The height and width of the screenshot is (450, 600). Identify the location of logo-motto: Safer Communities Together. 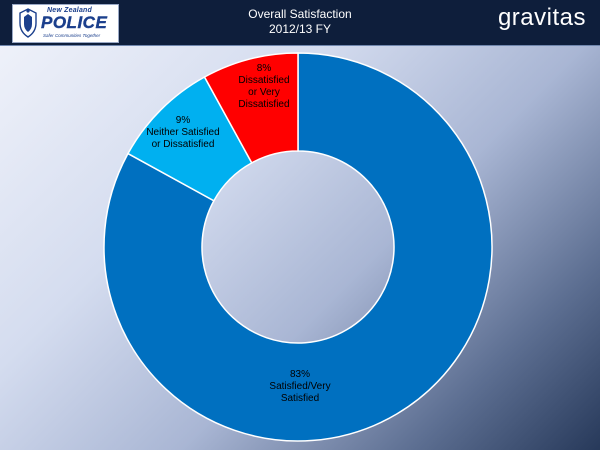
(72, 35).